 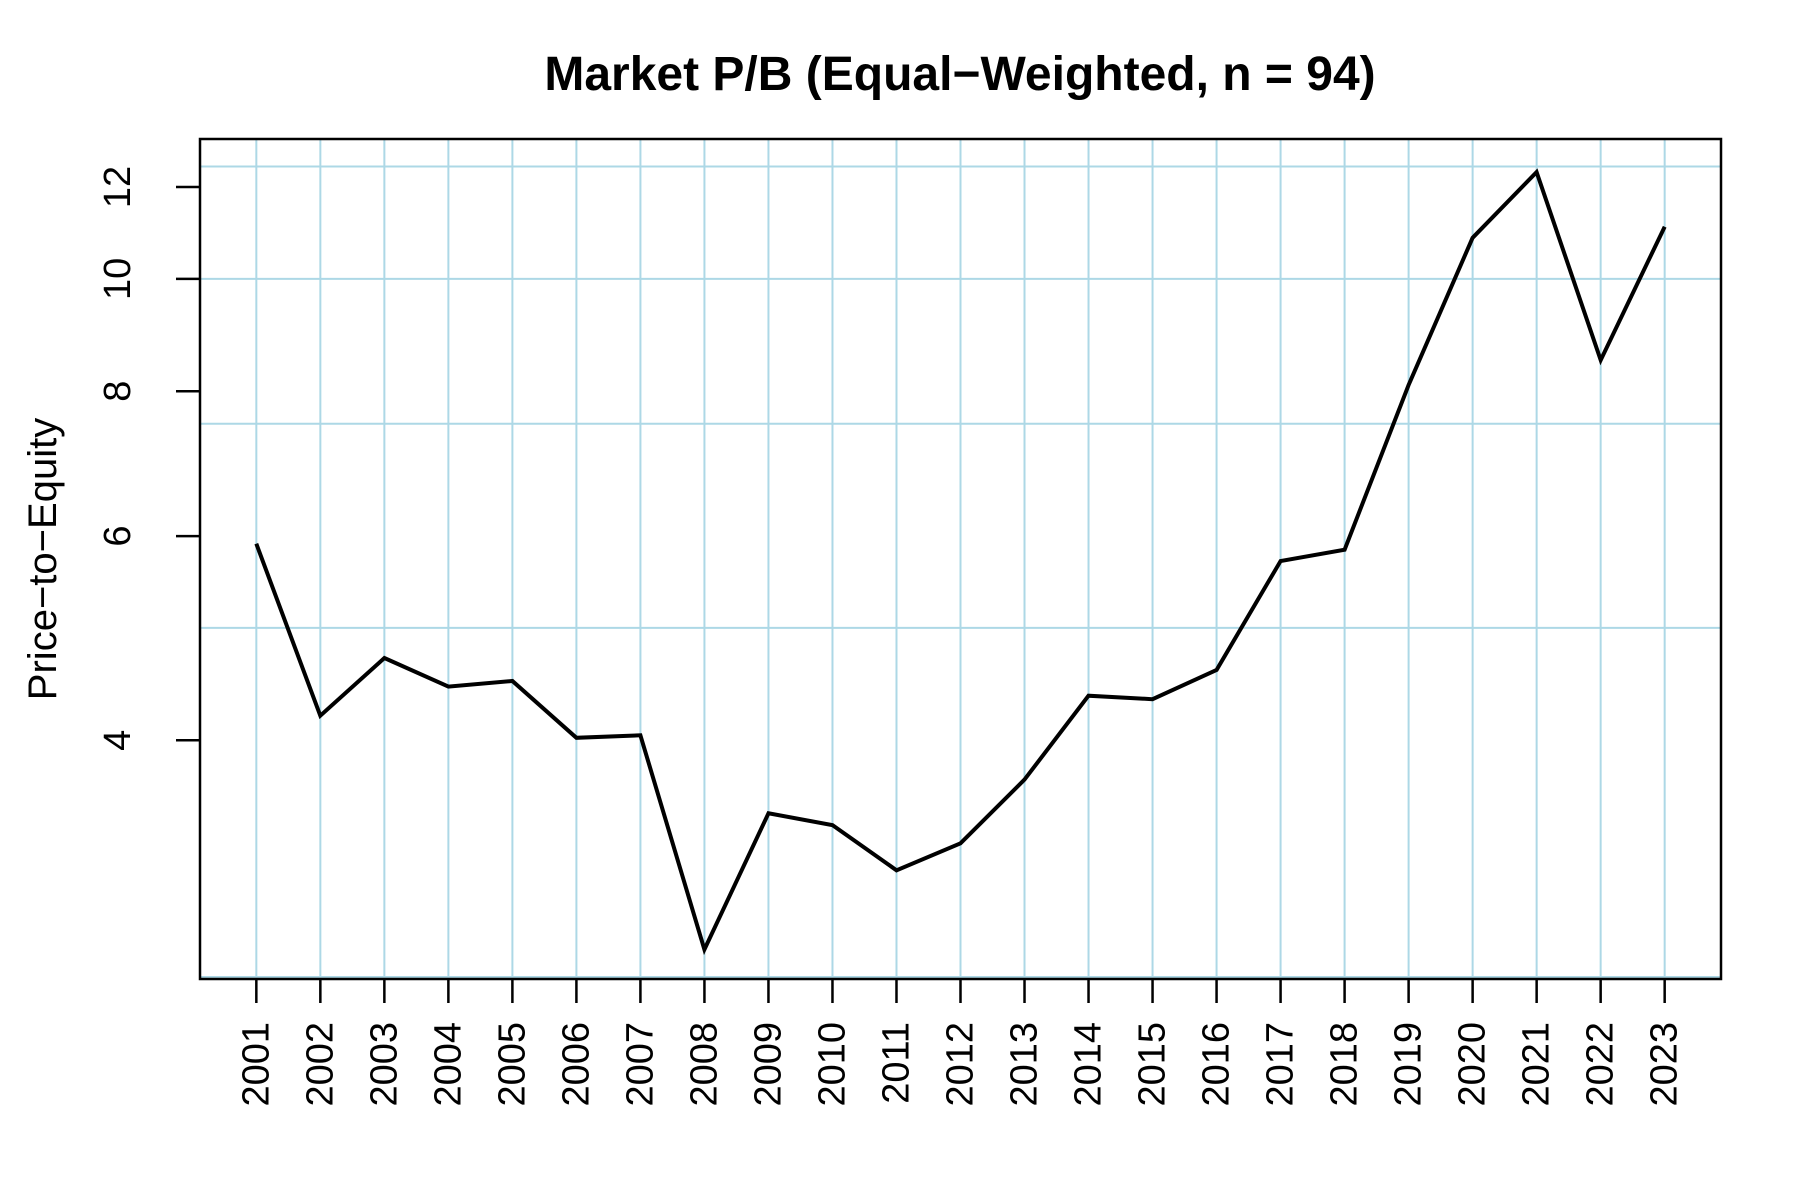 I want to click on x-tick-label: 2020, so click(x=1473, y=1064).